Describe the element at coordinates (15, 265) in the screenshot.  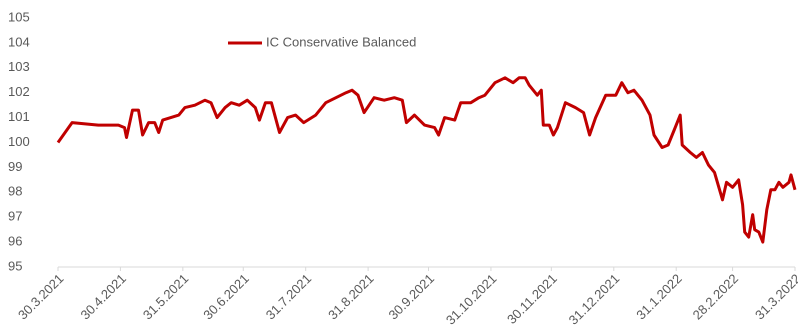
I see `y-tick-label: 95` at that location.